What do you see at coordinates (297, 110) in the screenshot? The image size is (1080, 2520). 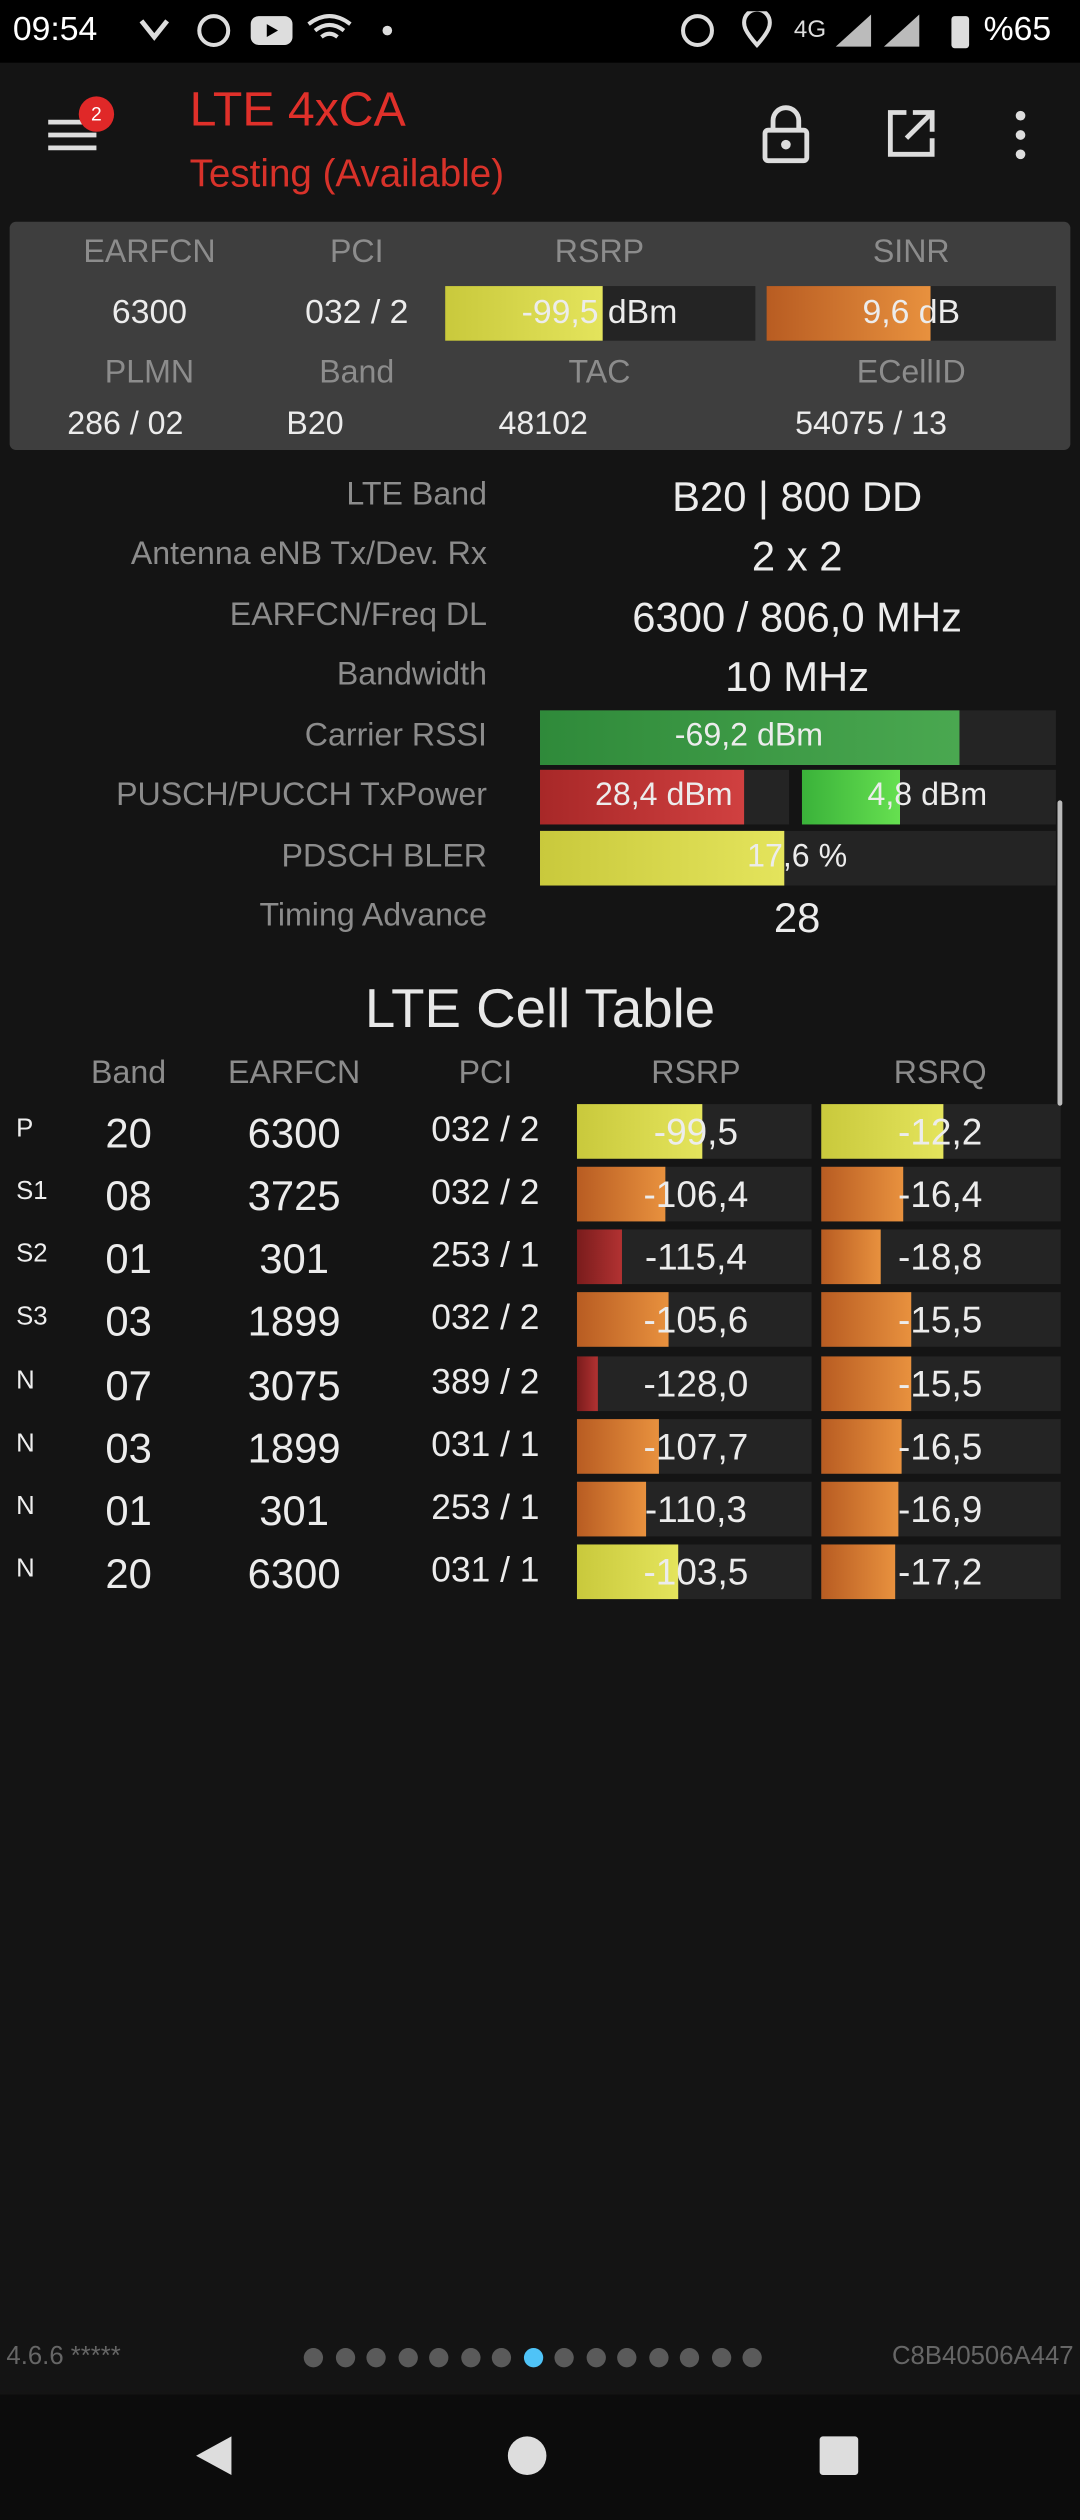 I see `app-title: LTE 4xCA` at bounding box center [297, 110].